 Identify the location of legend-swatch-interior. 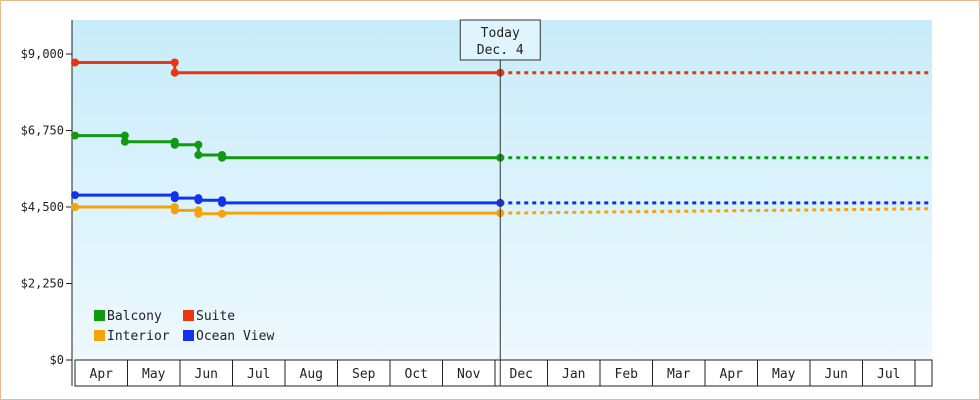
(99, 335).